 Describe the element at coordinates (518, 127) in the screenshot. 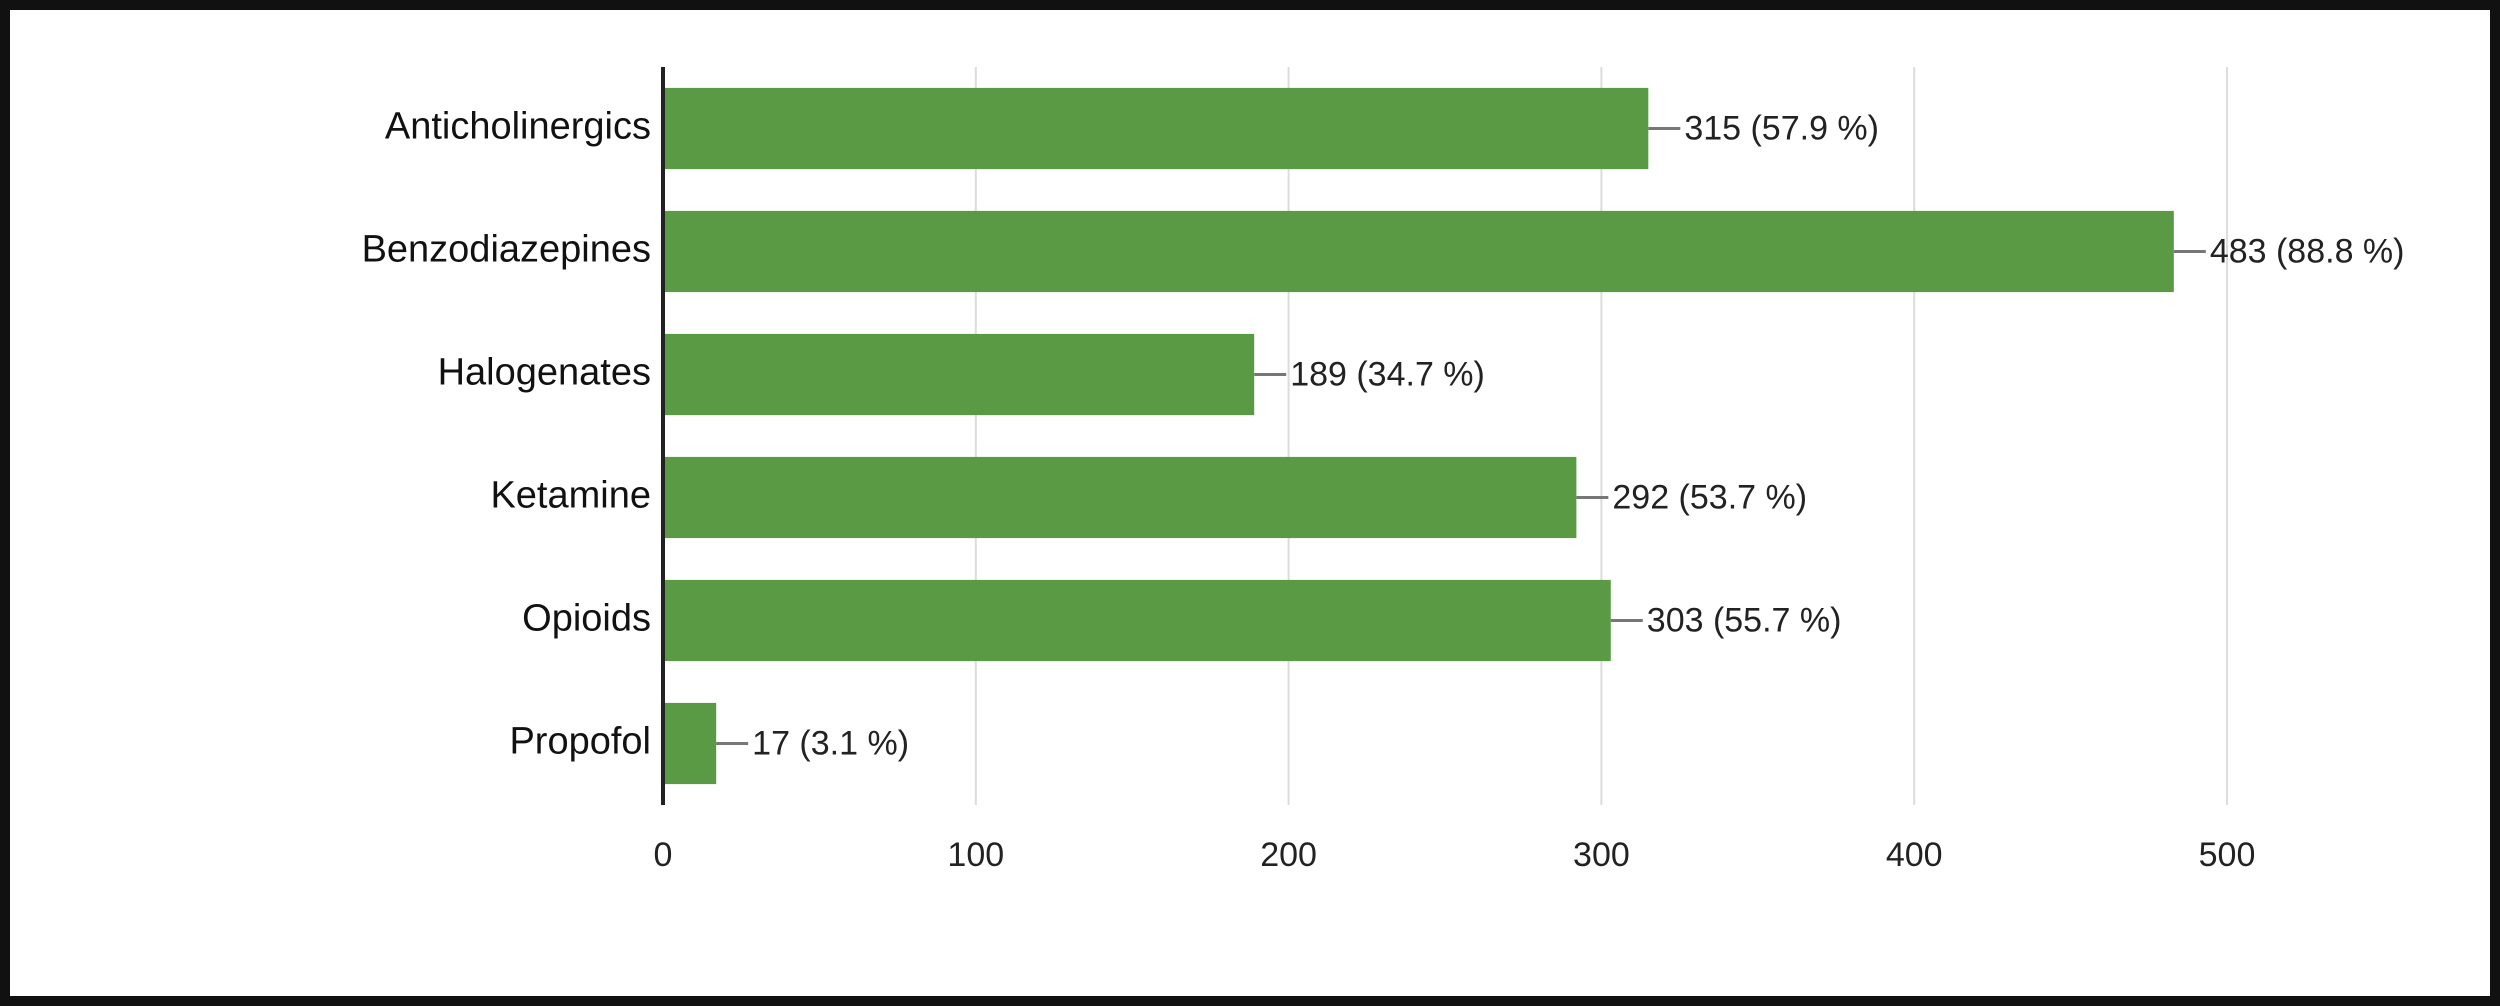

I see `y-tick-label: Anticholinergics` at that location.